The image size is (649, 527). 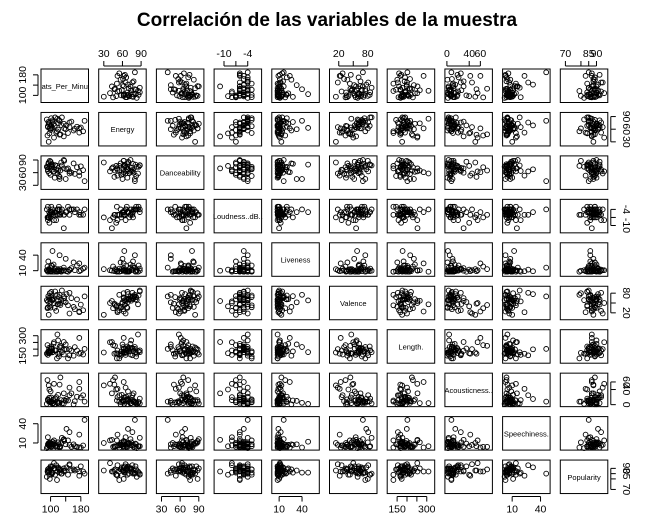 I want to click on panel-speechiness-vs-acousticness, so click(x=468, y=433).